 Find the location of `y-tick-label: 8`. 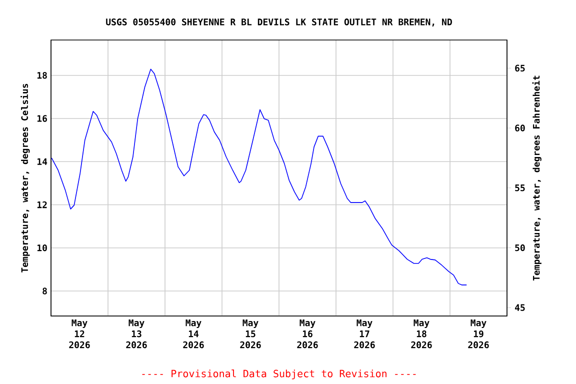

y-tick-label: 8 is located at coordinates (44, 291).